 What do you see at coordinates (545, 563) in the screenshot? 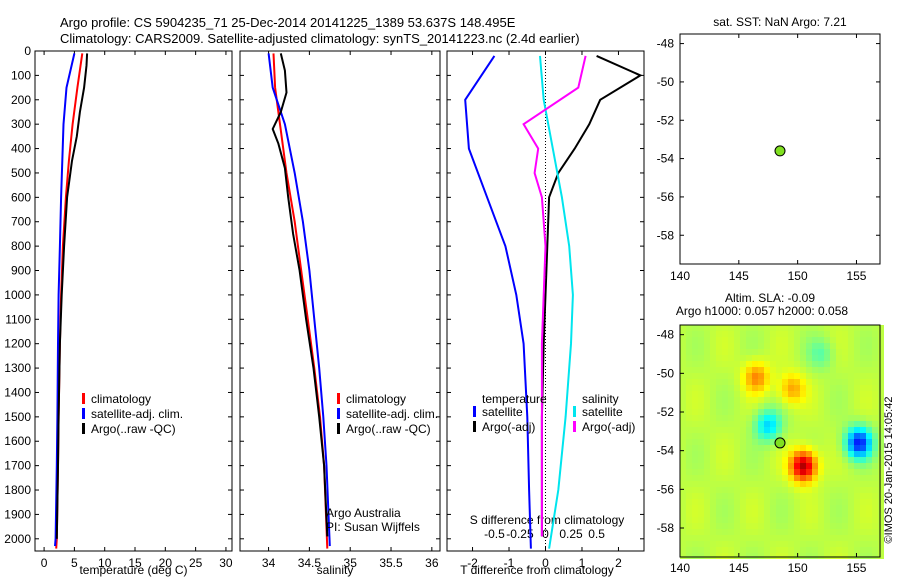
I see `difference-xtick-label: 0` at bounding box center [545, 563].